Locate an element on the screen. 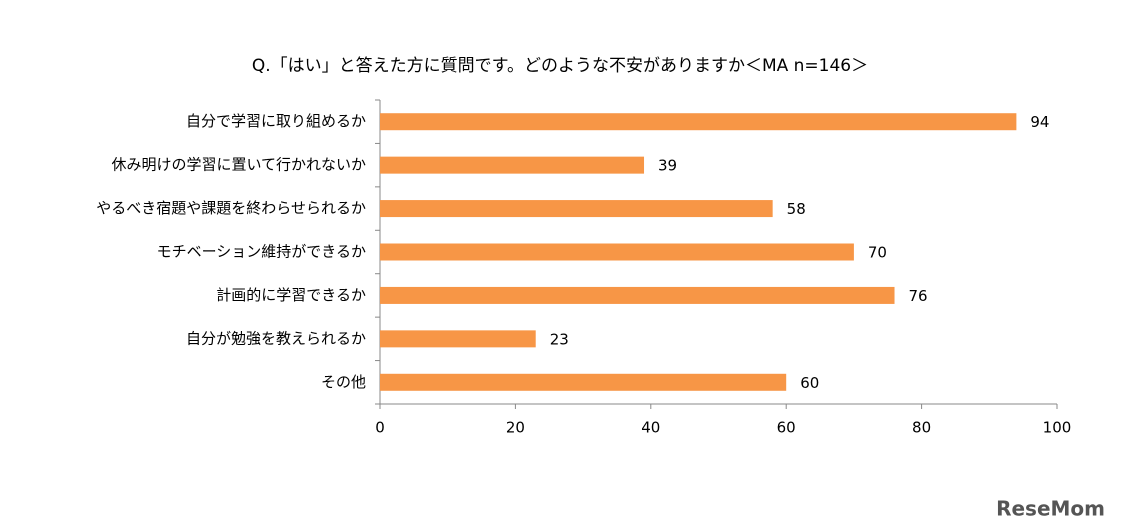 The image size is (1121, 532). chart-title: Q.「はい」と答えた方に質問です。どのような不安がありますか＜MA n=146＞ is located at coordinates (560, 66).